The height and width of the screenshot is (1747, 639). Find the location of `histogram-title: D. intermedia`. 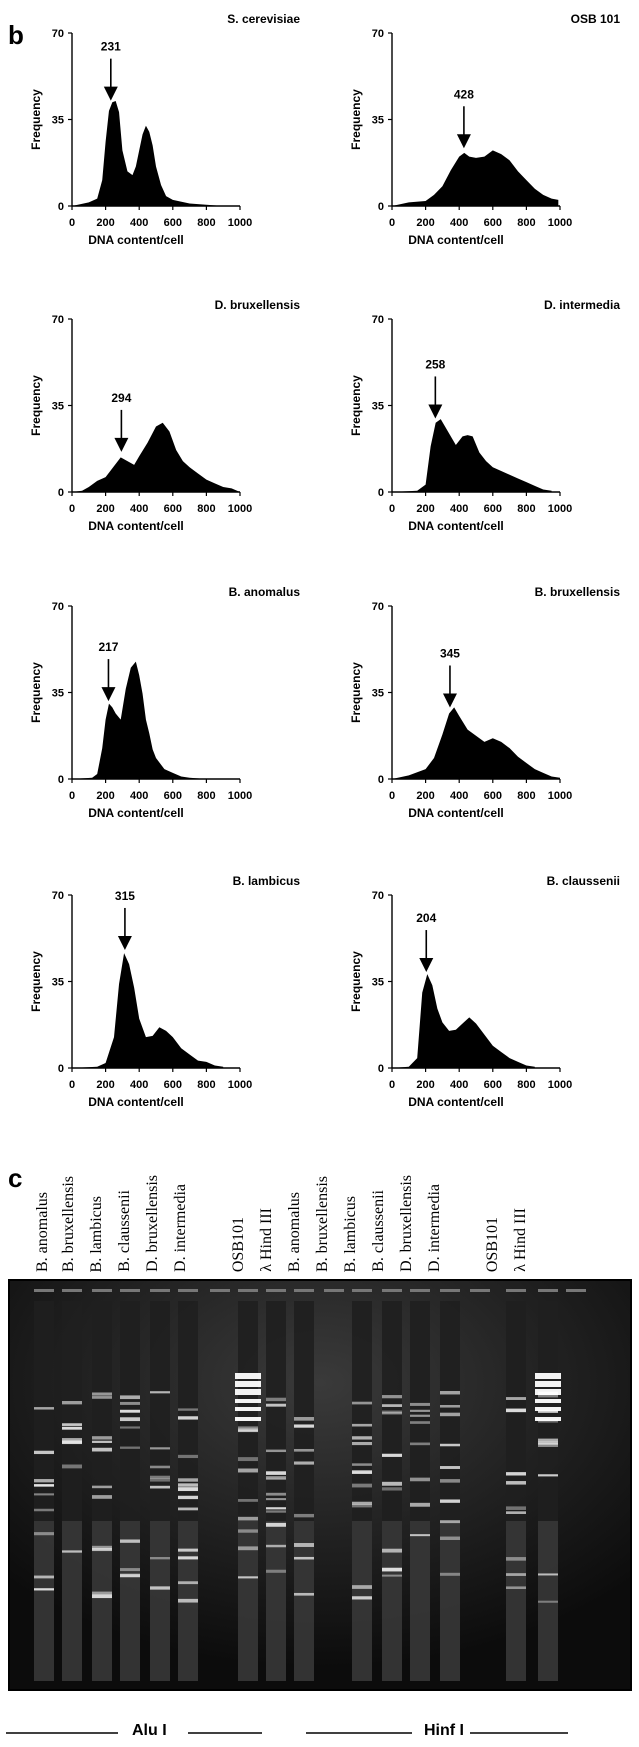

histogram-title: D. intermedia is located at coordinates (582, 305).